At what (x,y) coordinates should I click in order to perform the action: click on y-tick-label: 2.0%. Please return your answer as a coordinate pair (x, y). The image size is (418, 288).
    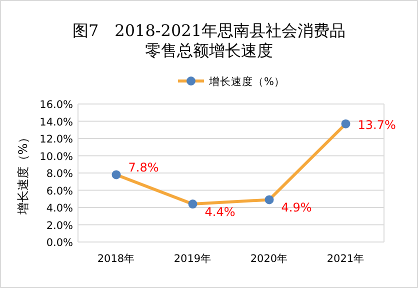
    Looking at the image, I should click on (60, 226).